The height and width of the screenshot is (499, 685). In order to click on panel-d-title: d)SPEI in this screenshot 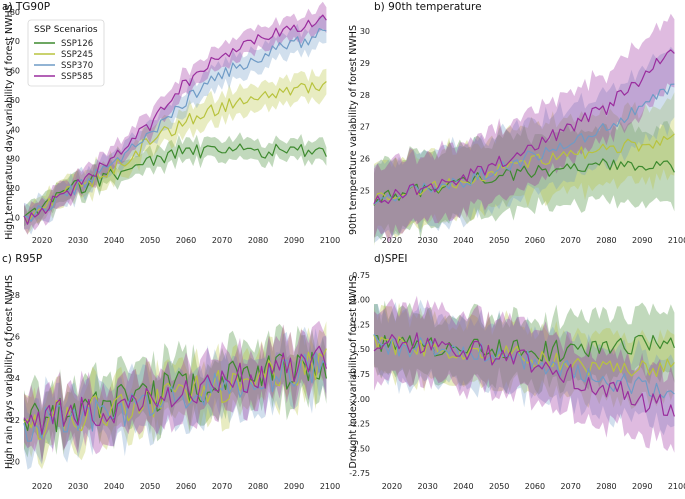, I will do `click(391, 259)`.